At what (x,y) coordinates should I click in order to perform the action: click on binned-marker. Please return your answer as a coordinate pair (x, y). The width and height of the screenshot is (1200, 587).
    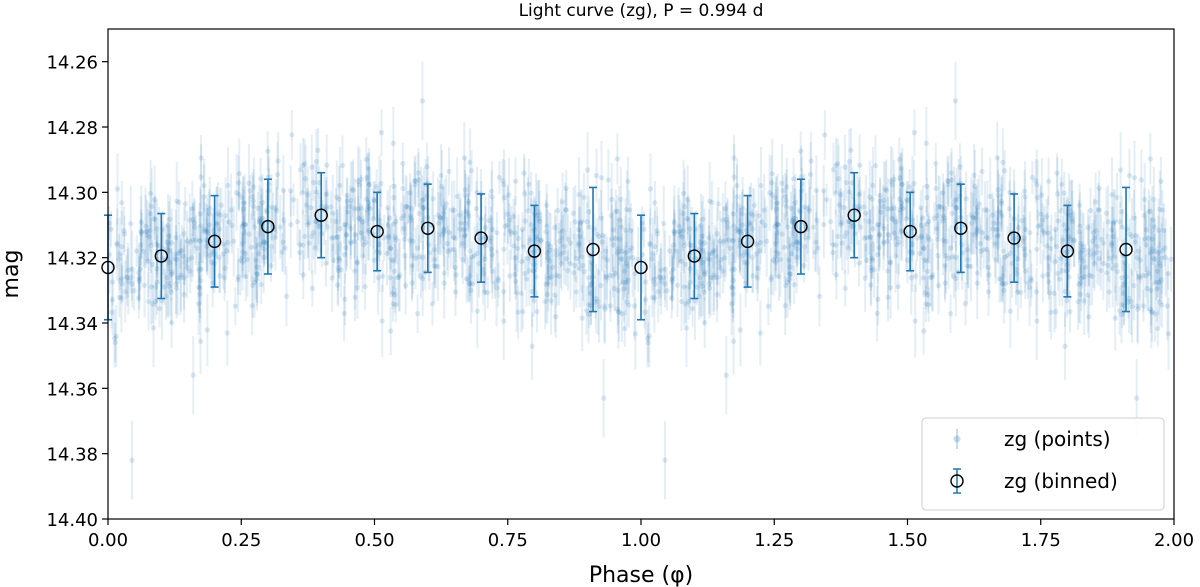
    Looking at the image, I should click on (321, 215).